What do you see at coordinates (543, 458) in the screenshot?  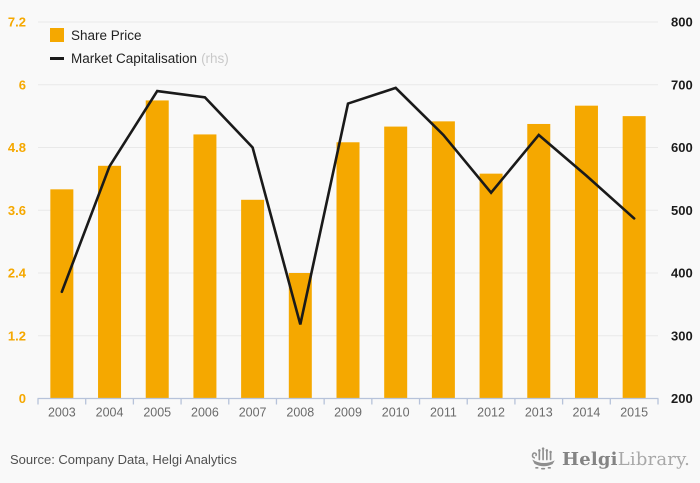 I see `viking-ship-icon` at bounding box center [543, 458].